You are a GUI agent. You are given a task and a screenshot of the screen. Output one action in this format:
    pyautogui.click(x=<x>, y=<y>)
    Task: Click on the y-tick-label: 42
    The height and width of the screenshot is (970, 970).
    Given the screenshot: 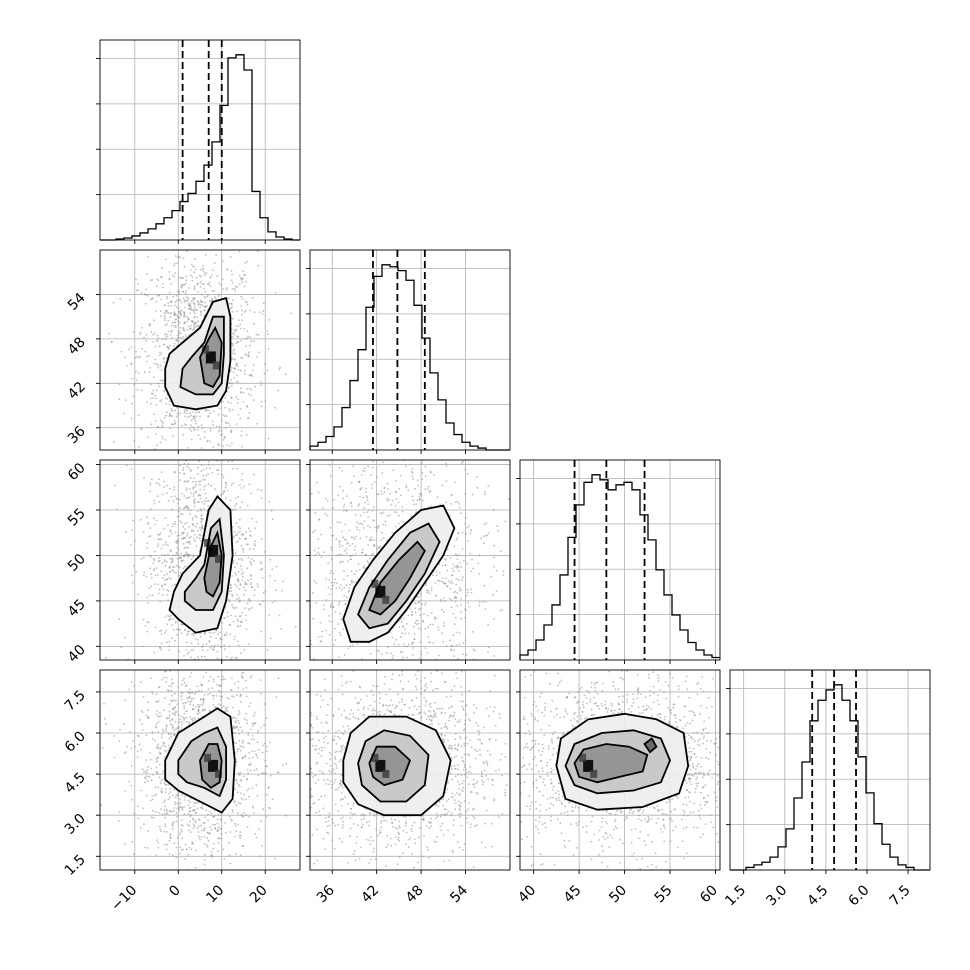 What is the action you would take?
    pyautogui.click(x=77, y=391)
    